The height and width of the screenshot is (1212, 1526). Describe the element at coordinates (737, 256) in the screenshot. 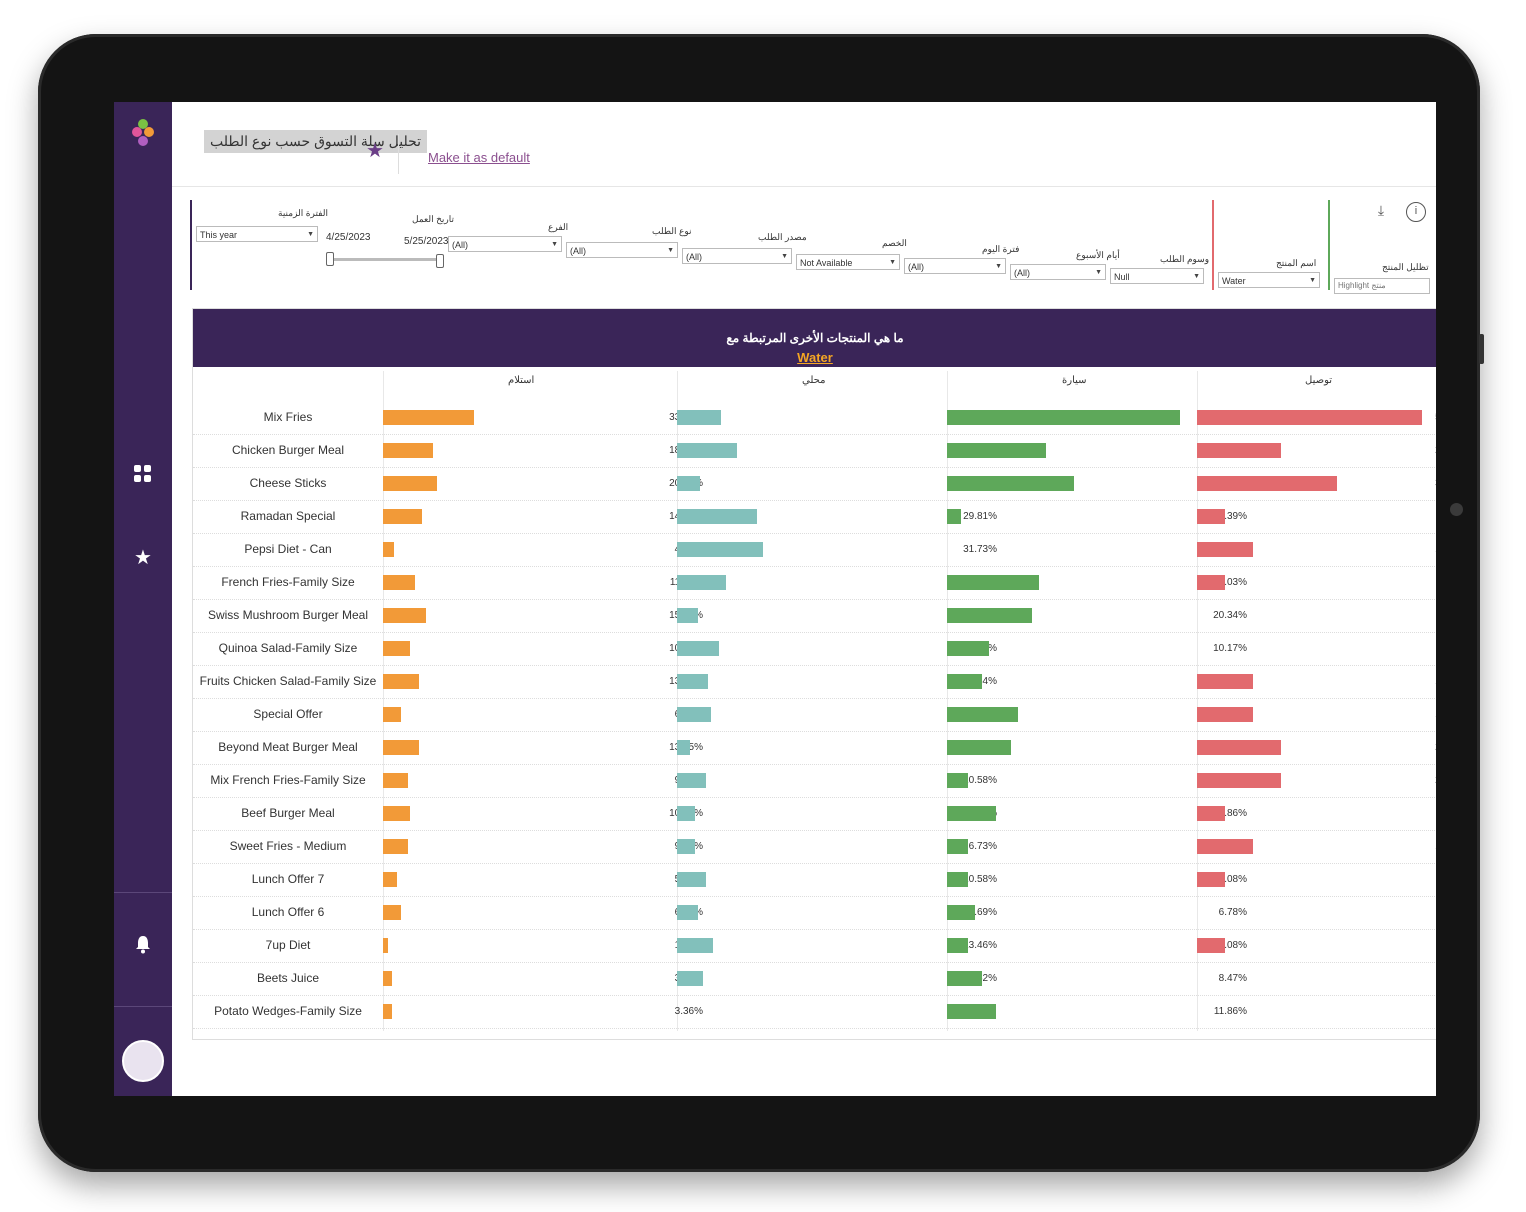

I see `order-source-dropdown: (All) ▼` at that location.